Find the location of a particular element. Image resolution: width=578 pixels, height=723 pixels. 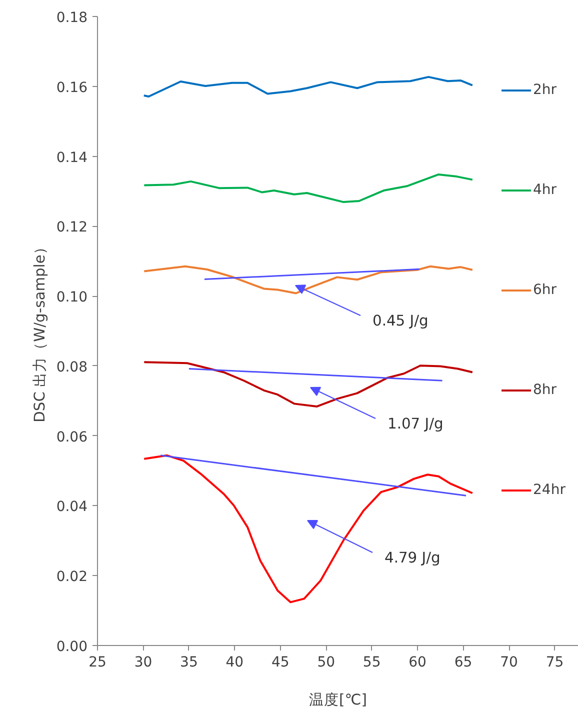

y-tick-label: 0.14 is located at coordinates (72, 158).